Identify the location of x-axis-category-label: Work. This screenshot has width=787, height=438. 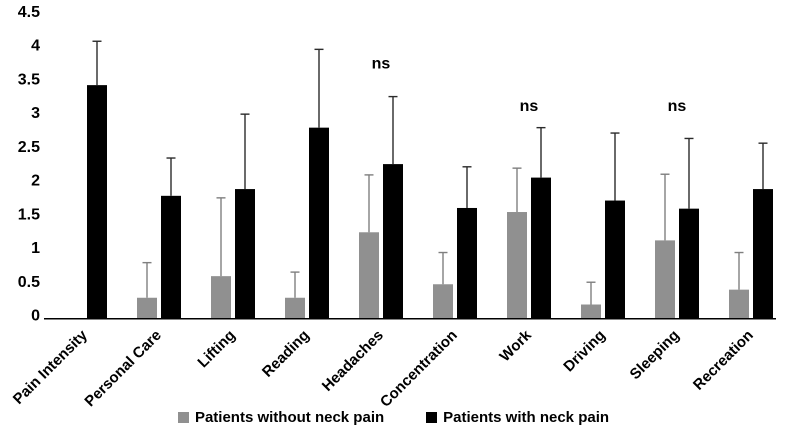
(515, 345).